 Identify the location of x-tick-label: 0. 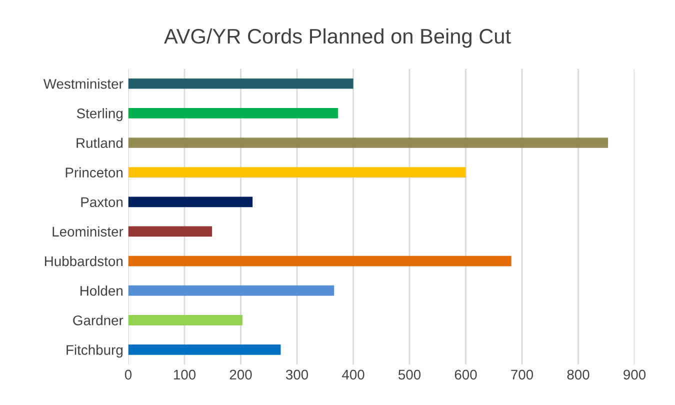
(128, 375).